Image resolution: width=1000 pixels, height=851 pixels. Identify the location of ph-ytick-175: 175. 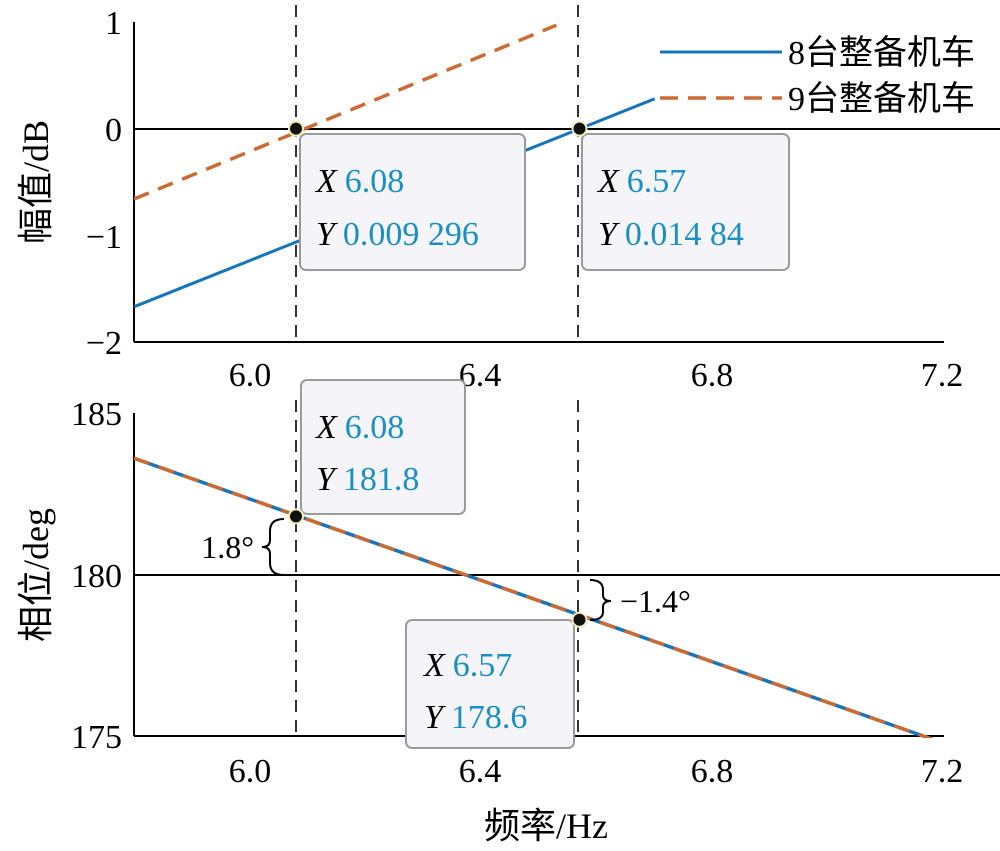
(96, 737).